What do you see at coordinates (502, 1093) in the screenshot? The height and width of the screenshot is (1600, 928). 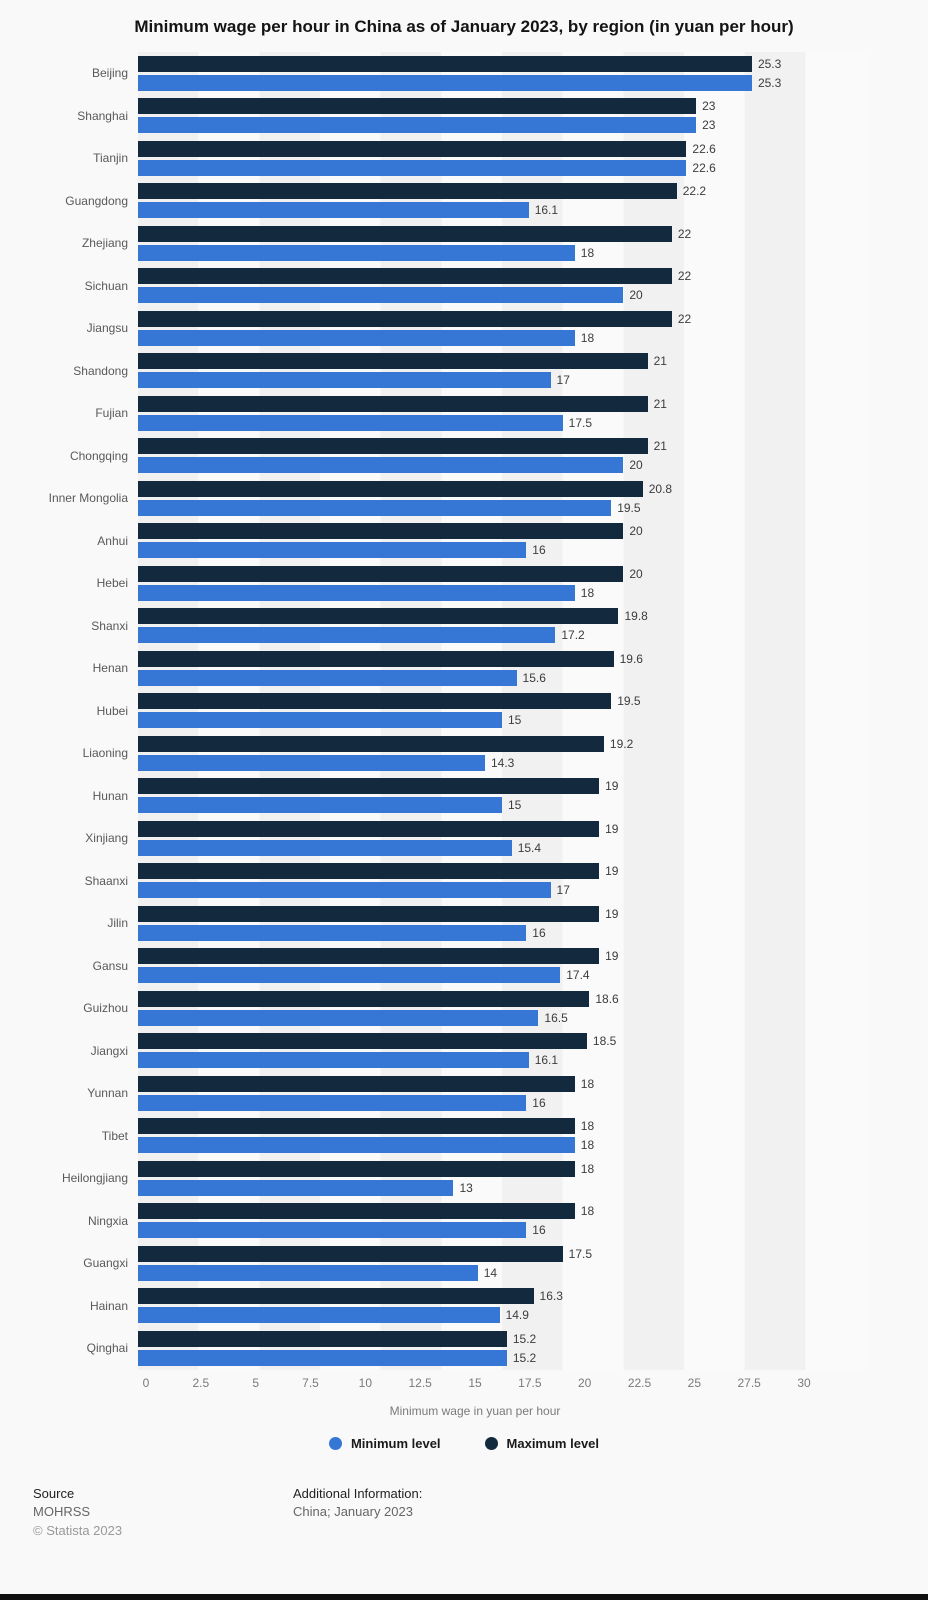 I see `bar-group: 18 16` at bounding box center [502, 1093].